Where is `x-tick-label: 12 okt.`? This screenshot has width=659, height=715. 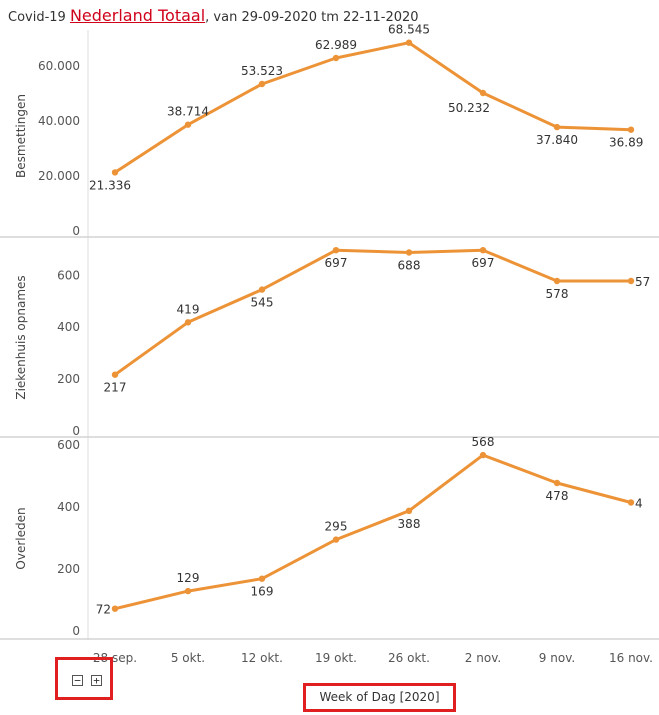 x-tick-label: 12 okt. is located at coordinates (262, 658).